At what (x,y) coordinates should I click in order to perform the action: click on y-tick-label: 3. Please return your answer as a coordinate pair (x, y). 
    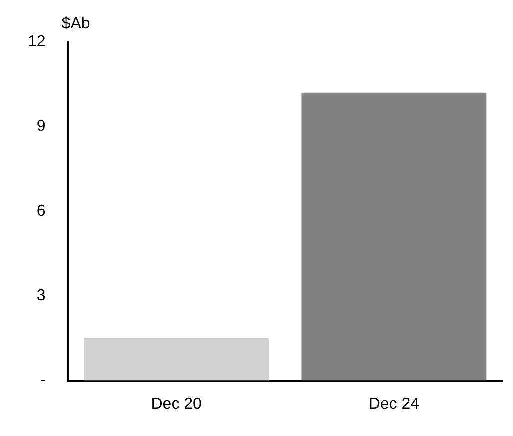
    Looking at the image, I should click on (41, 296).